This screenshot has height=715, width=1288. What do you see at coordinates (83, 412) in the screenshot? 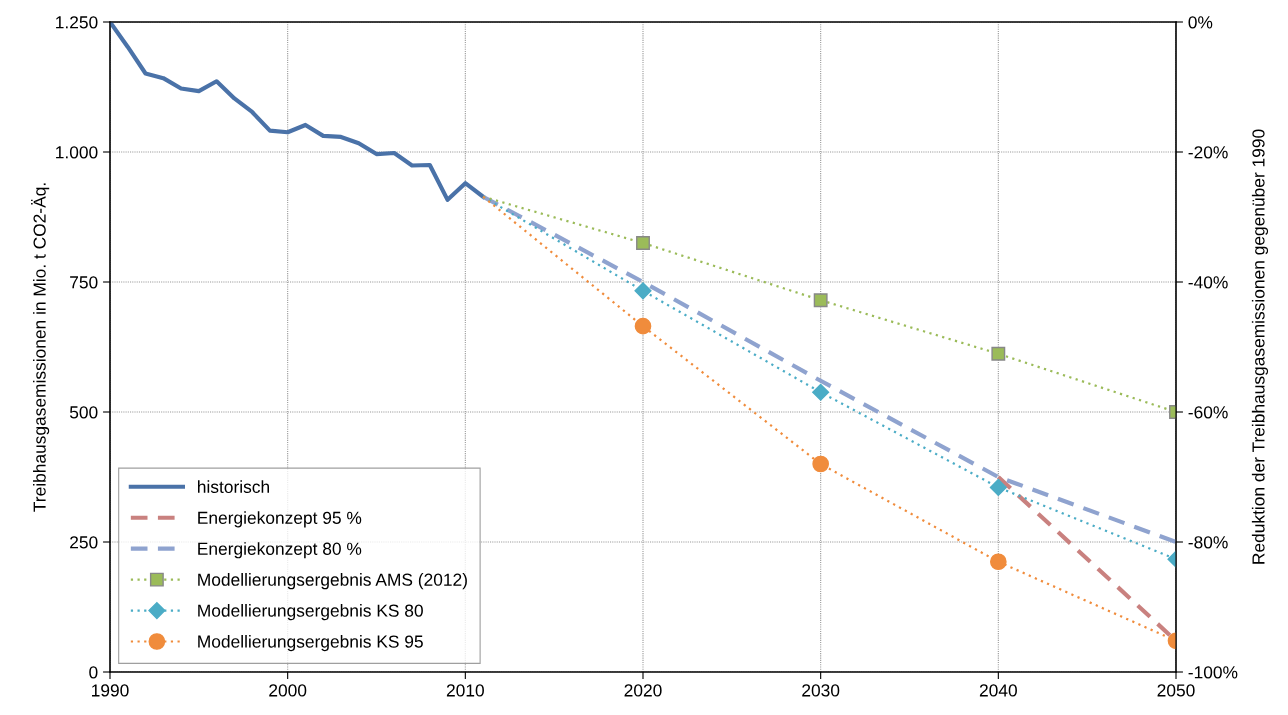
I see `y-tick-label: 500` at bounding box center [83, 412].